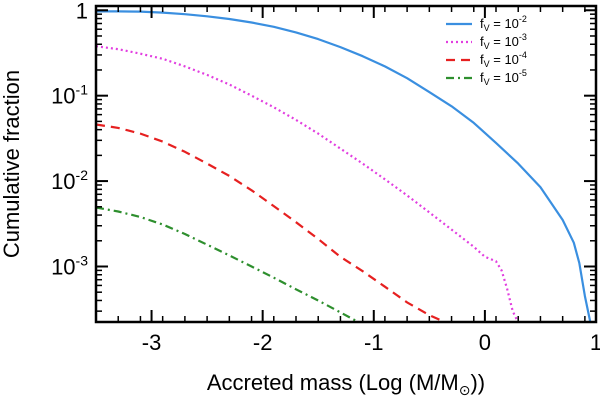  I want to click on y-tick-label: 1, so click(82, 11).